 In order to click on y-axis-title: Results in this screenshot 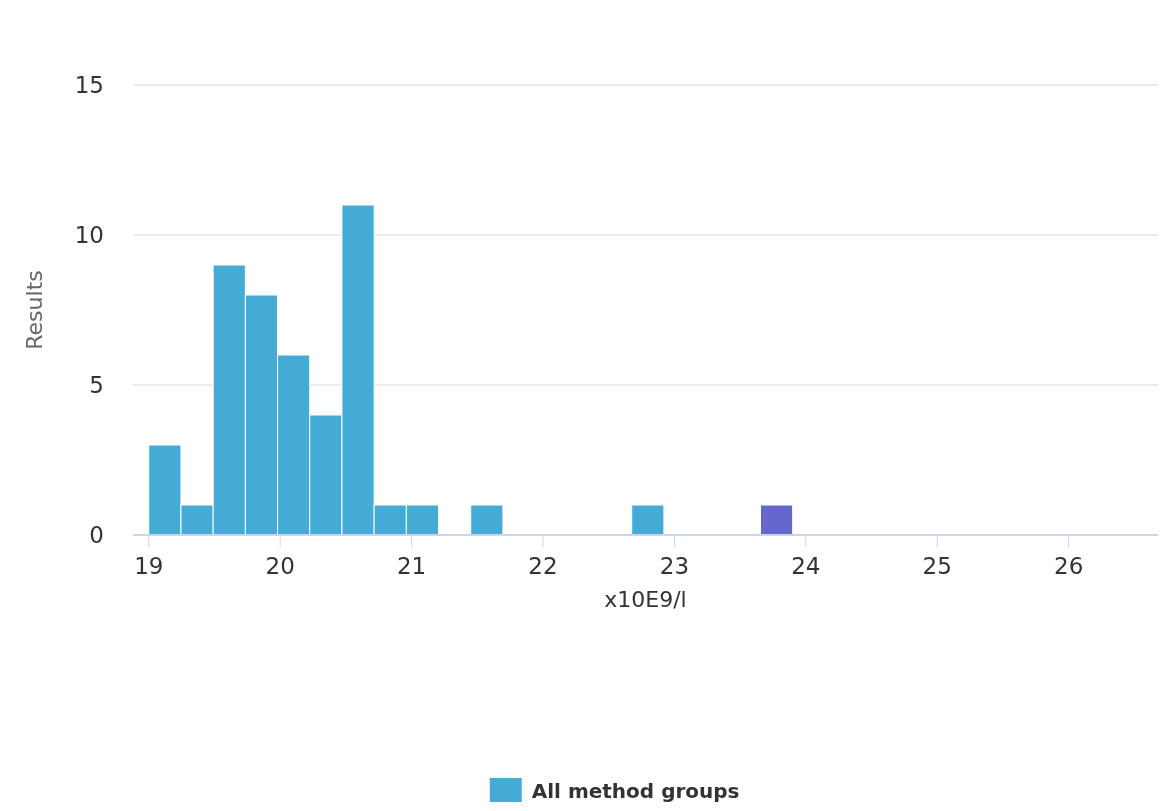, I will do `click(34, 310)`.